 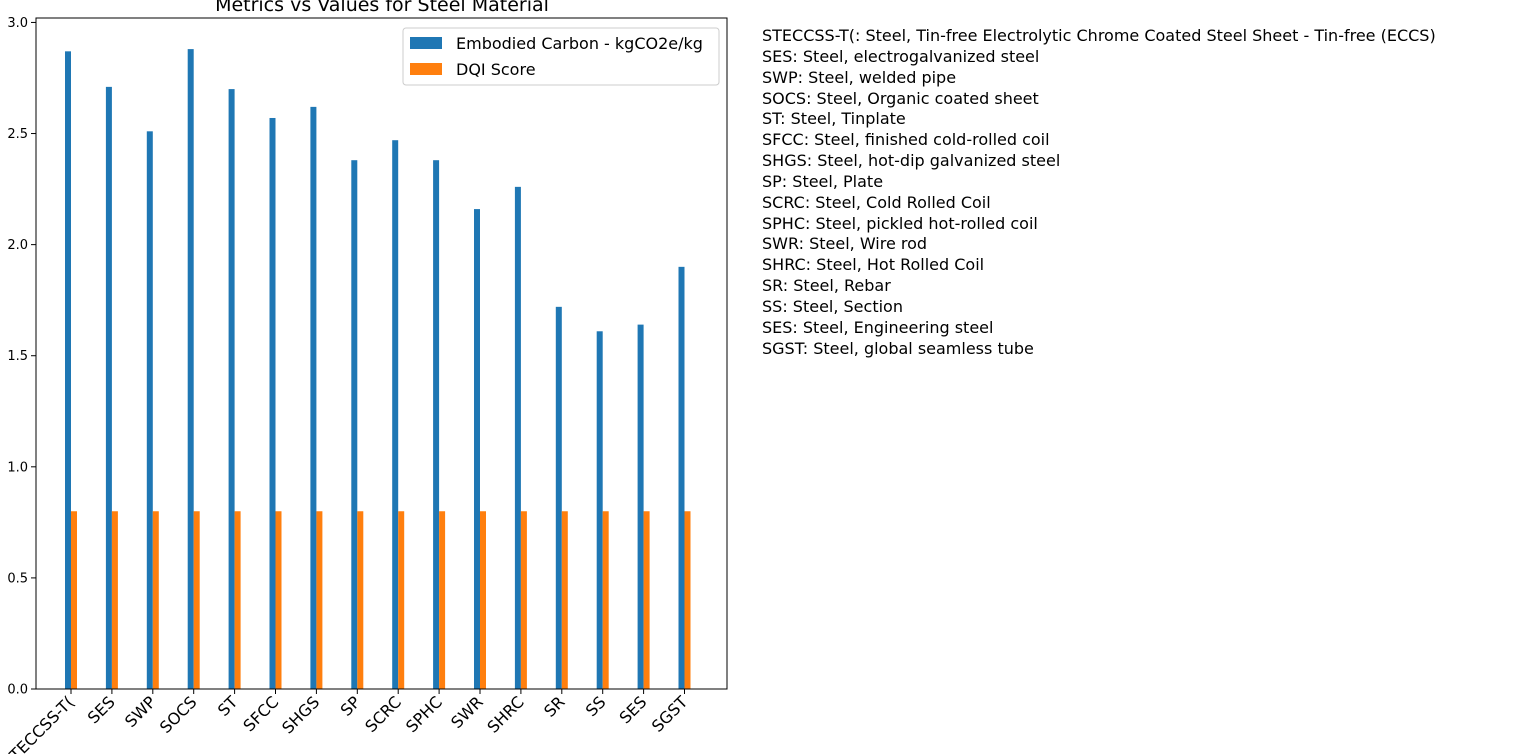 What do you see at coordinates (496, 69) in the screenshot?
I see `legend-label-1: DQI Score` at bounding box center [496, 69].